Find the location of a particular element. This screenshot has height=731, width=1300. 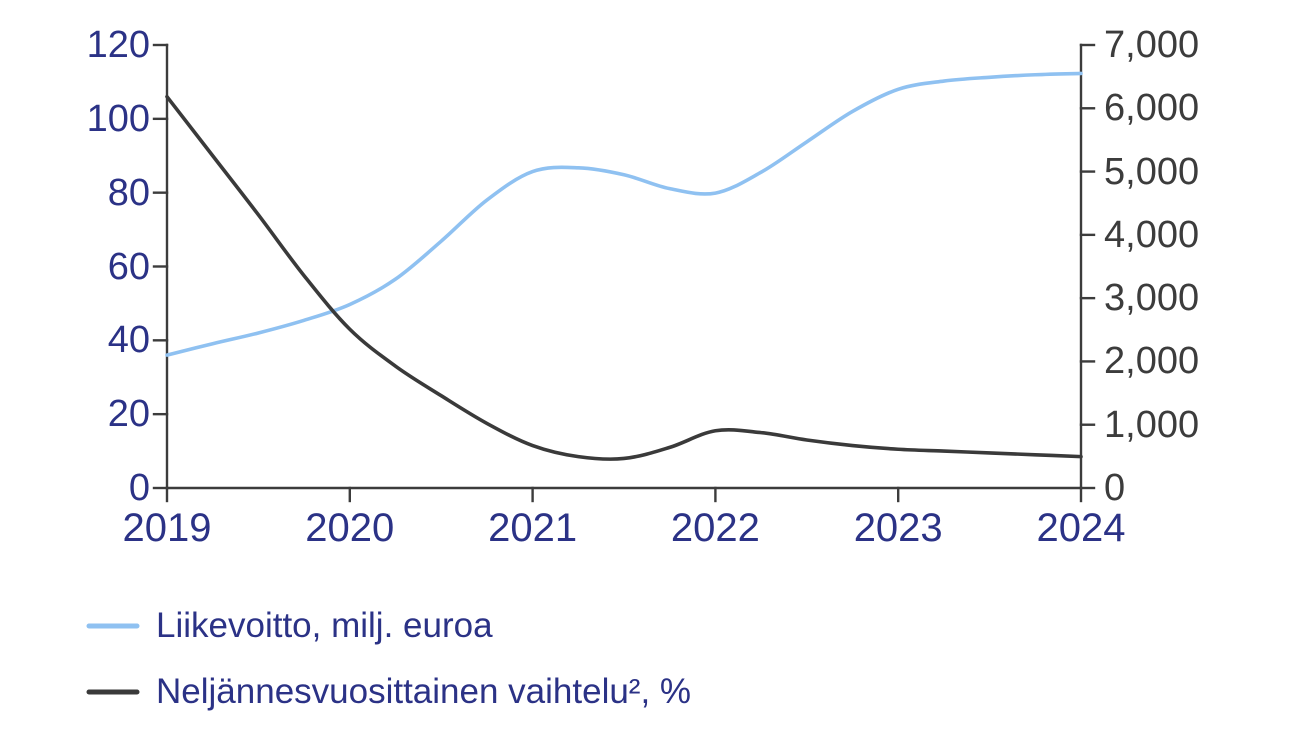

right-axis-tick-label: 1,000 is located at coordinates (1152, 424).